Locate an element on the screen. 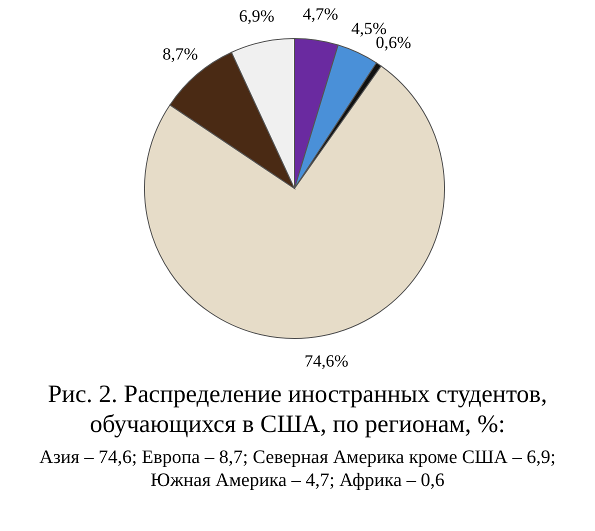 This screenshot has width=595, height=531. text: Рис. 2. Распределение иностранных студентов, обучающихся в США, по регионам, %: is located at coordinates (297, 410).